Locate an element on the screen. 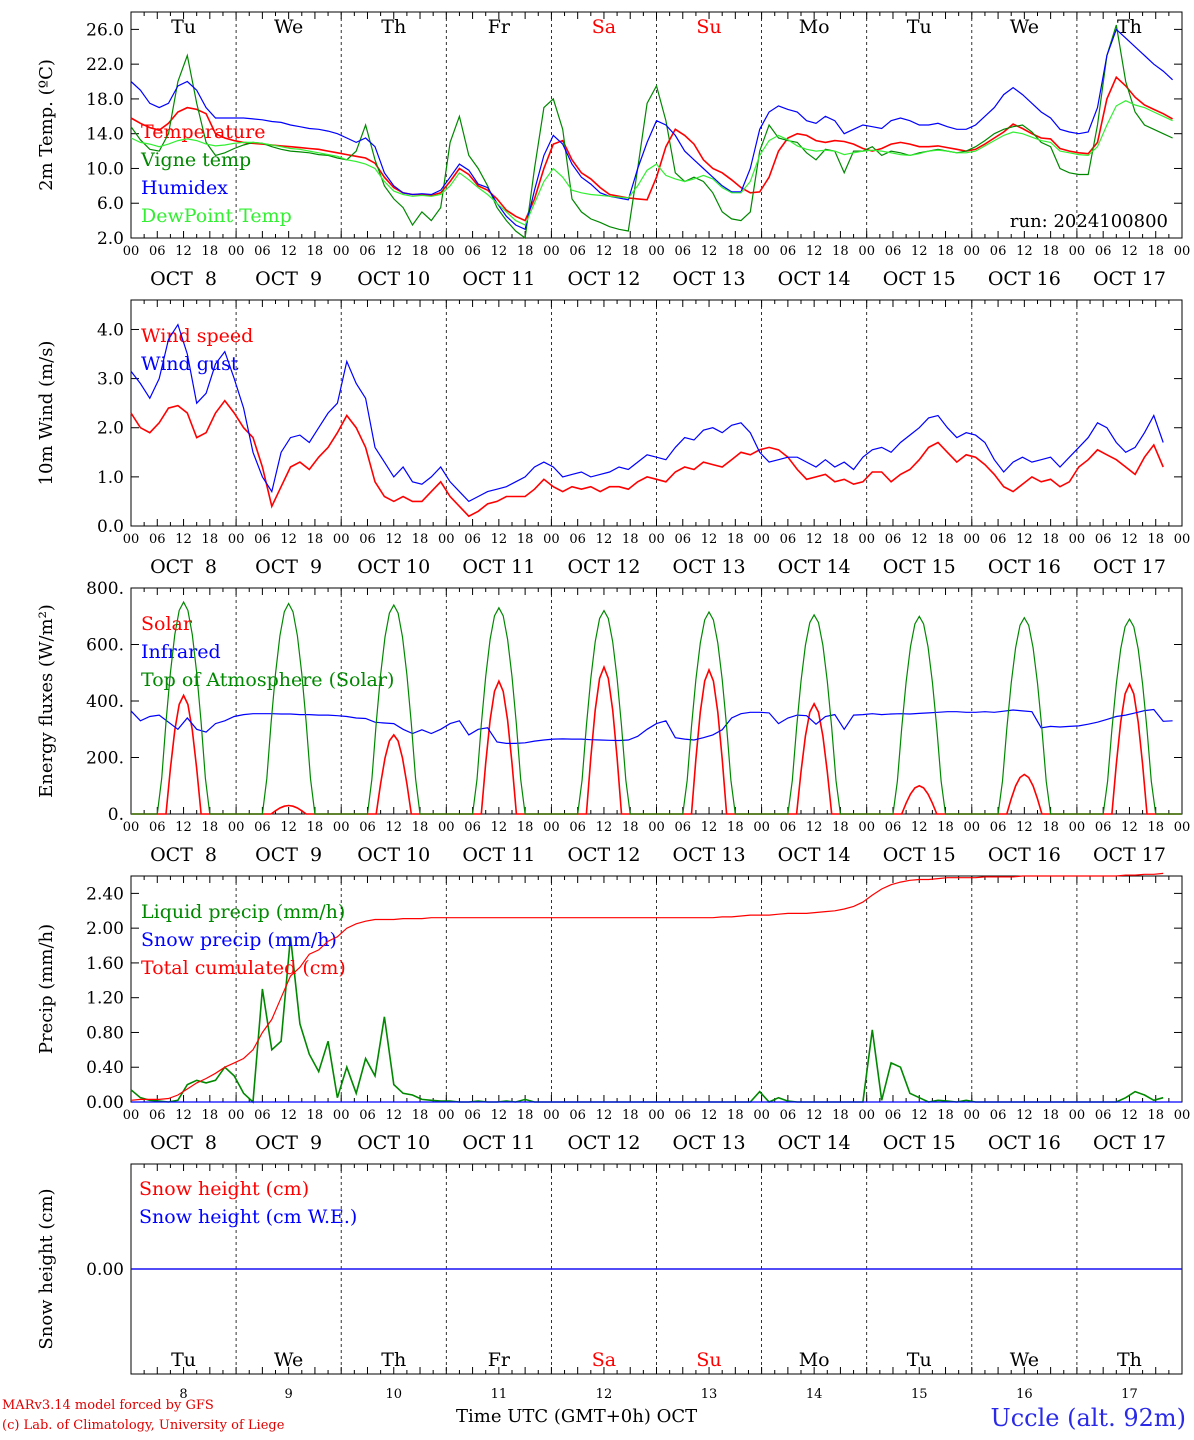 The height and width of the screenshot is (1440, 1194). y-axis-label: 10m Wind (m/s) is located at coordinates (46, 413).